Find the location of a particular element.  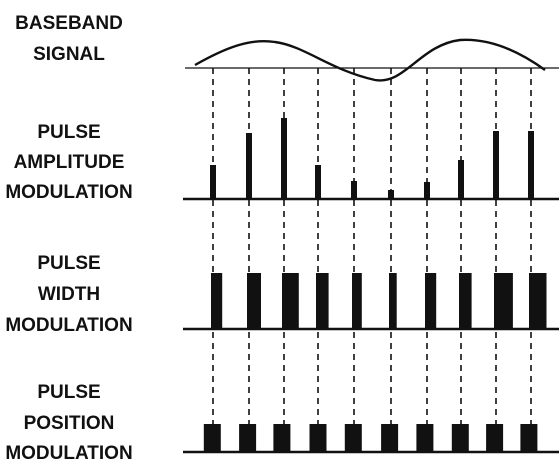

pwm-pulses is located at coordinates (379, 301).